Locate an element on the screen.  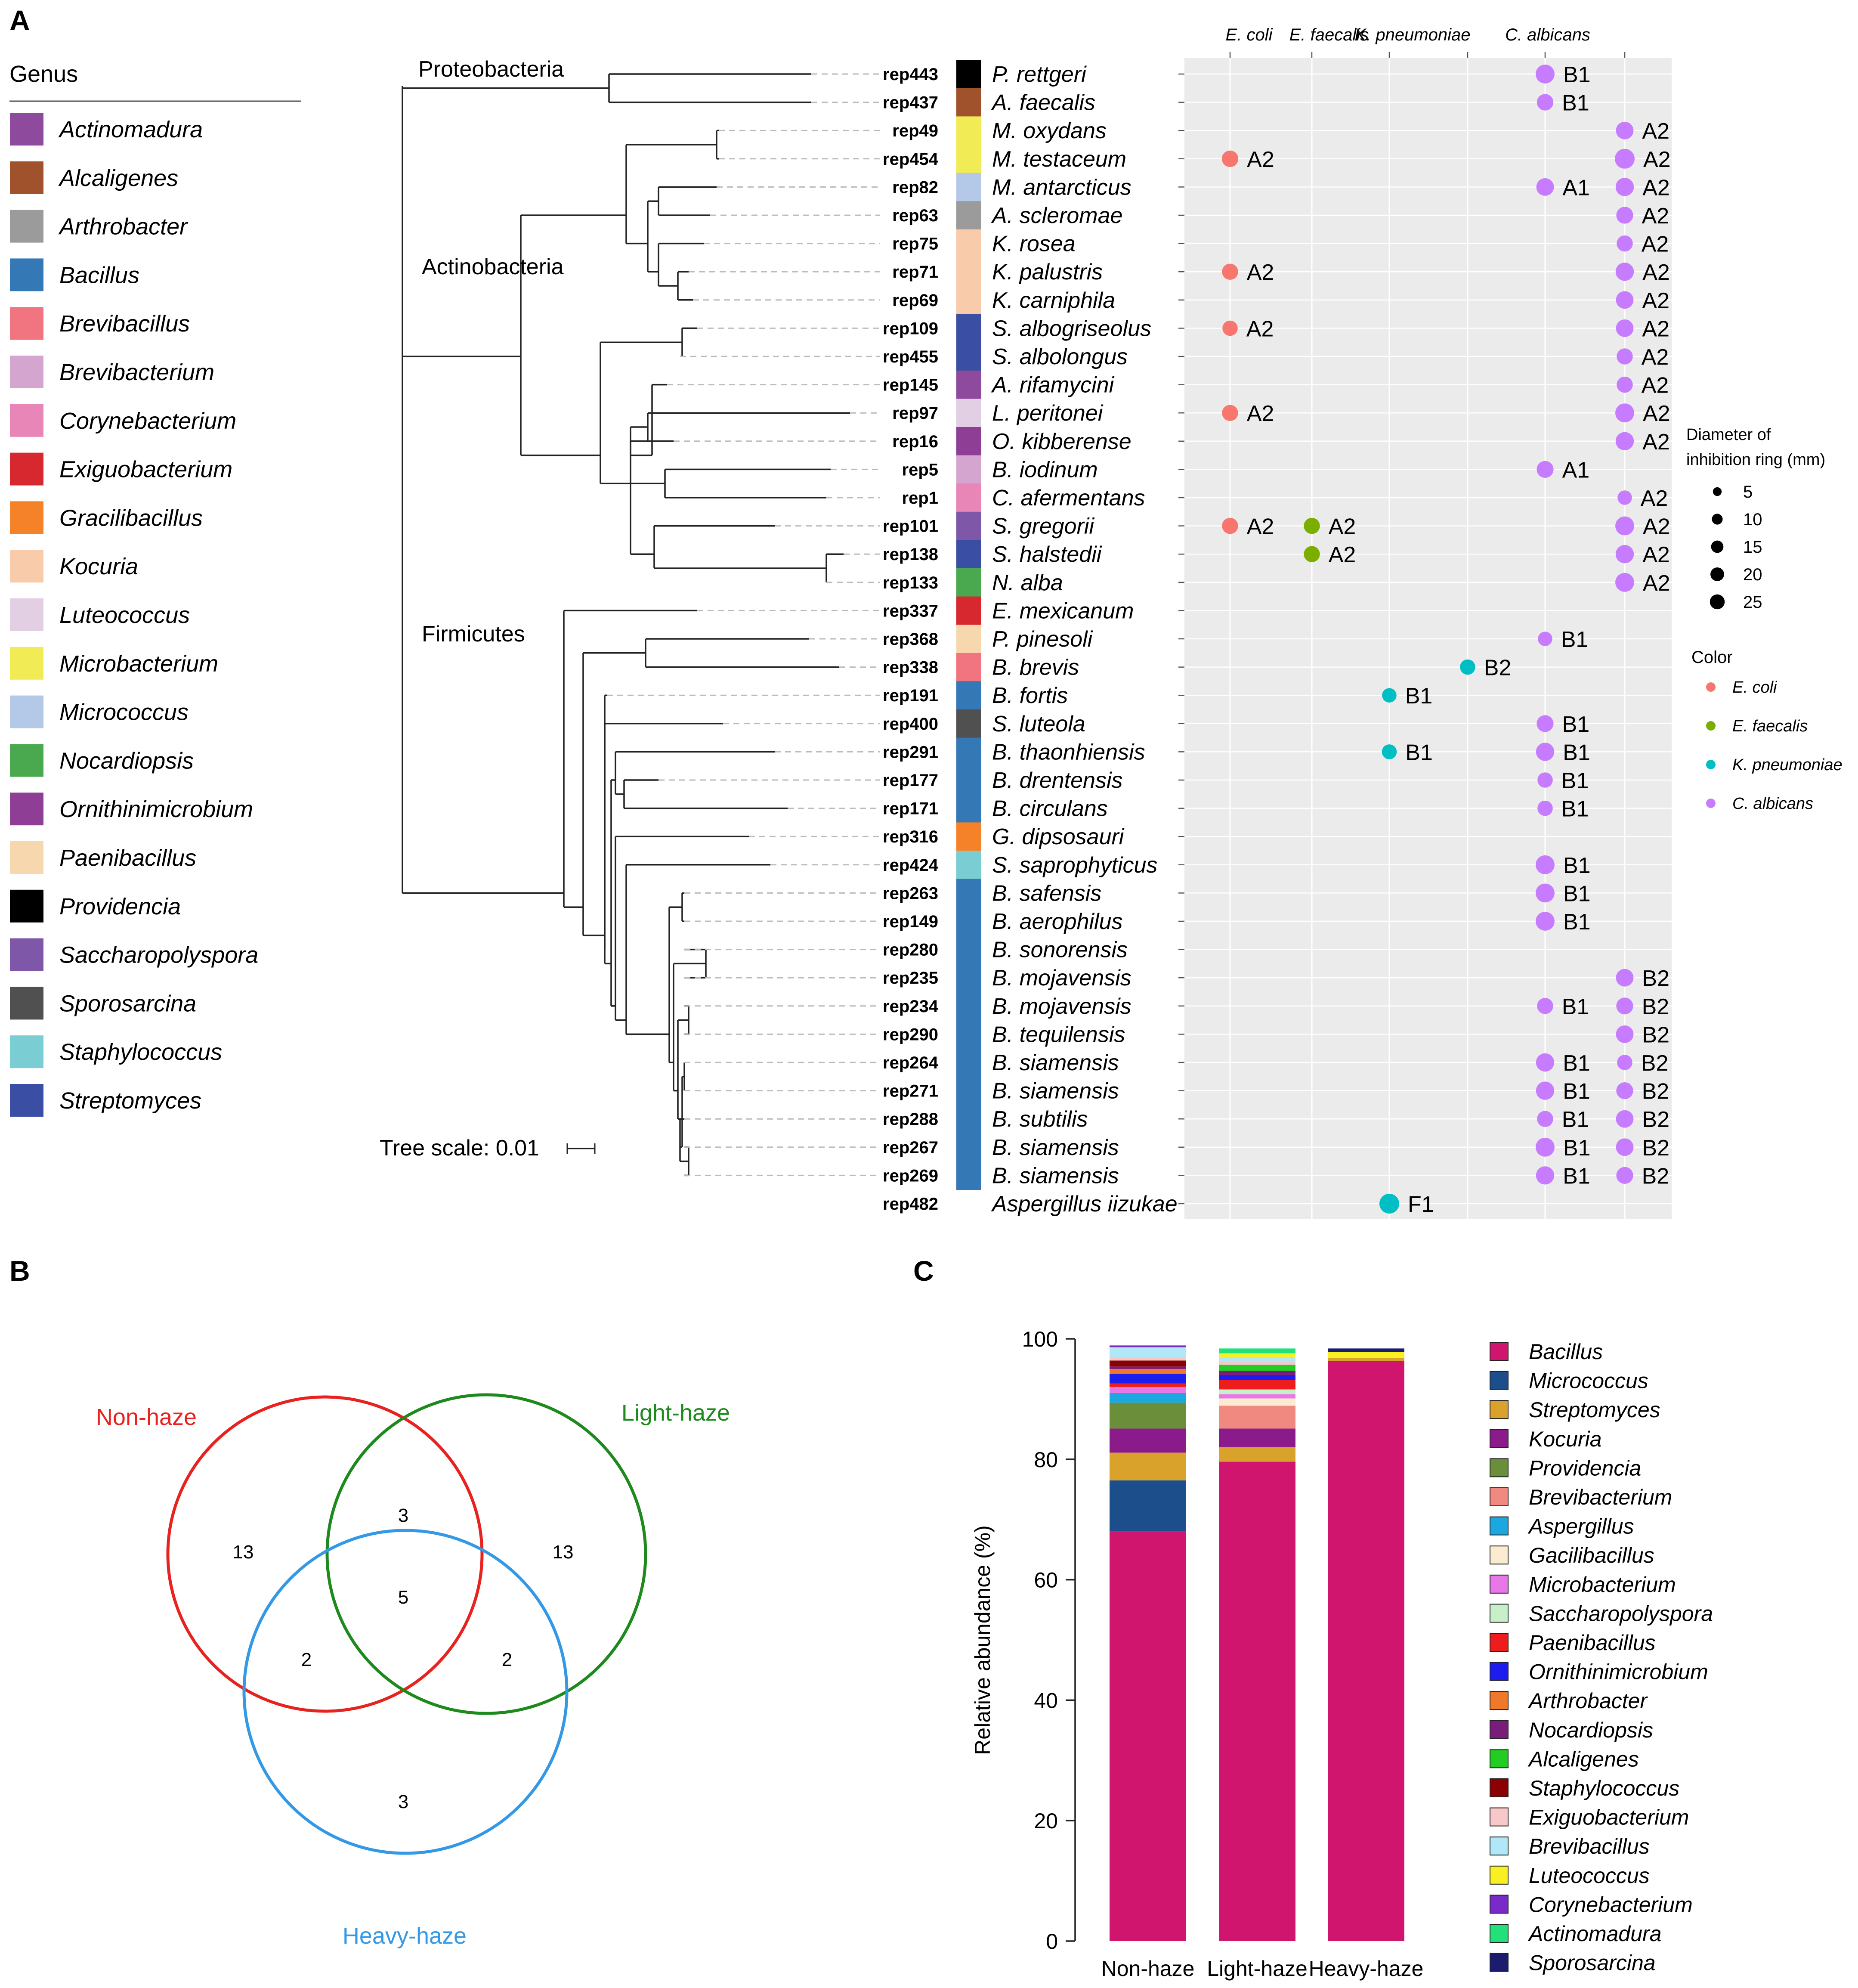
rep-label-rep97: rep97 is located at coordinates (915, 414).